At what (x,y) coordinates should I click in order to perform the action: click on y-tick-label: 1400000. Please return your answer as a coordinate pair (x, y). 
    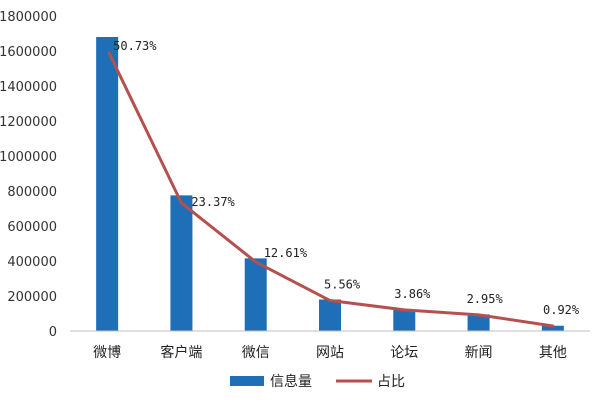
    Looking at the image, I should click on (28, 87).